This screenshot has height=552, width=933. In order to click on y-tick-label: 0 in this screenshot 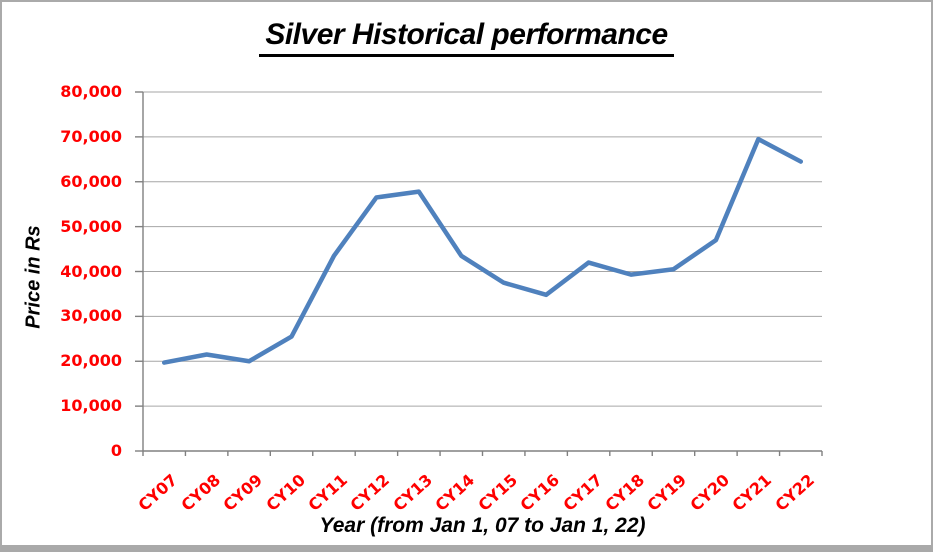, I will do `click(116, 450)`.